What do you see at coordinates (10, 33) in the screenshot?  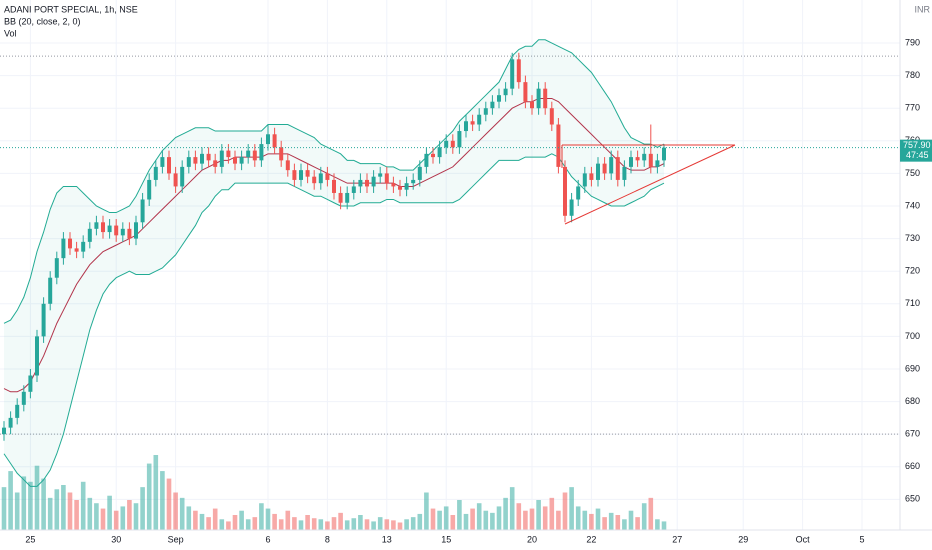 I see `volume-label: Vol` at bounding box center [10, 33].